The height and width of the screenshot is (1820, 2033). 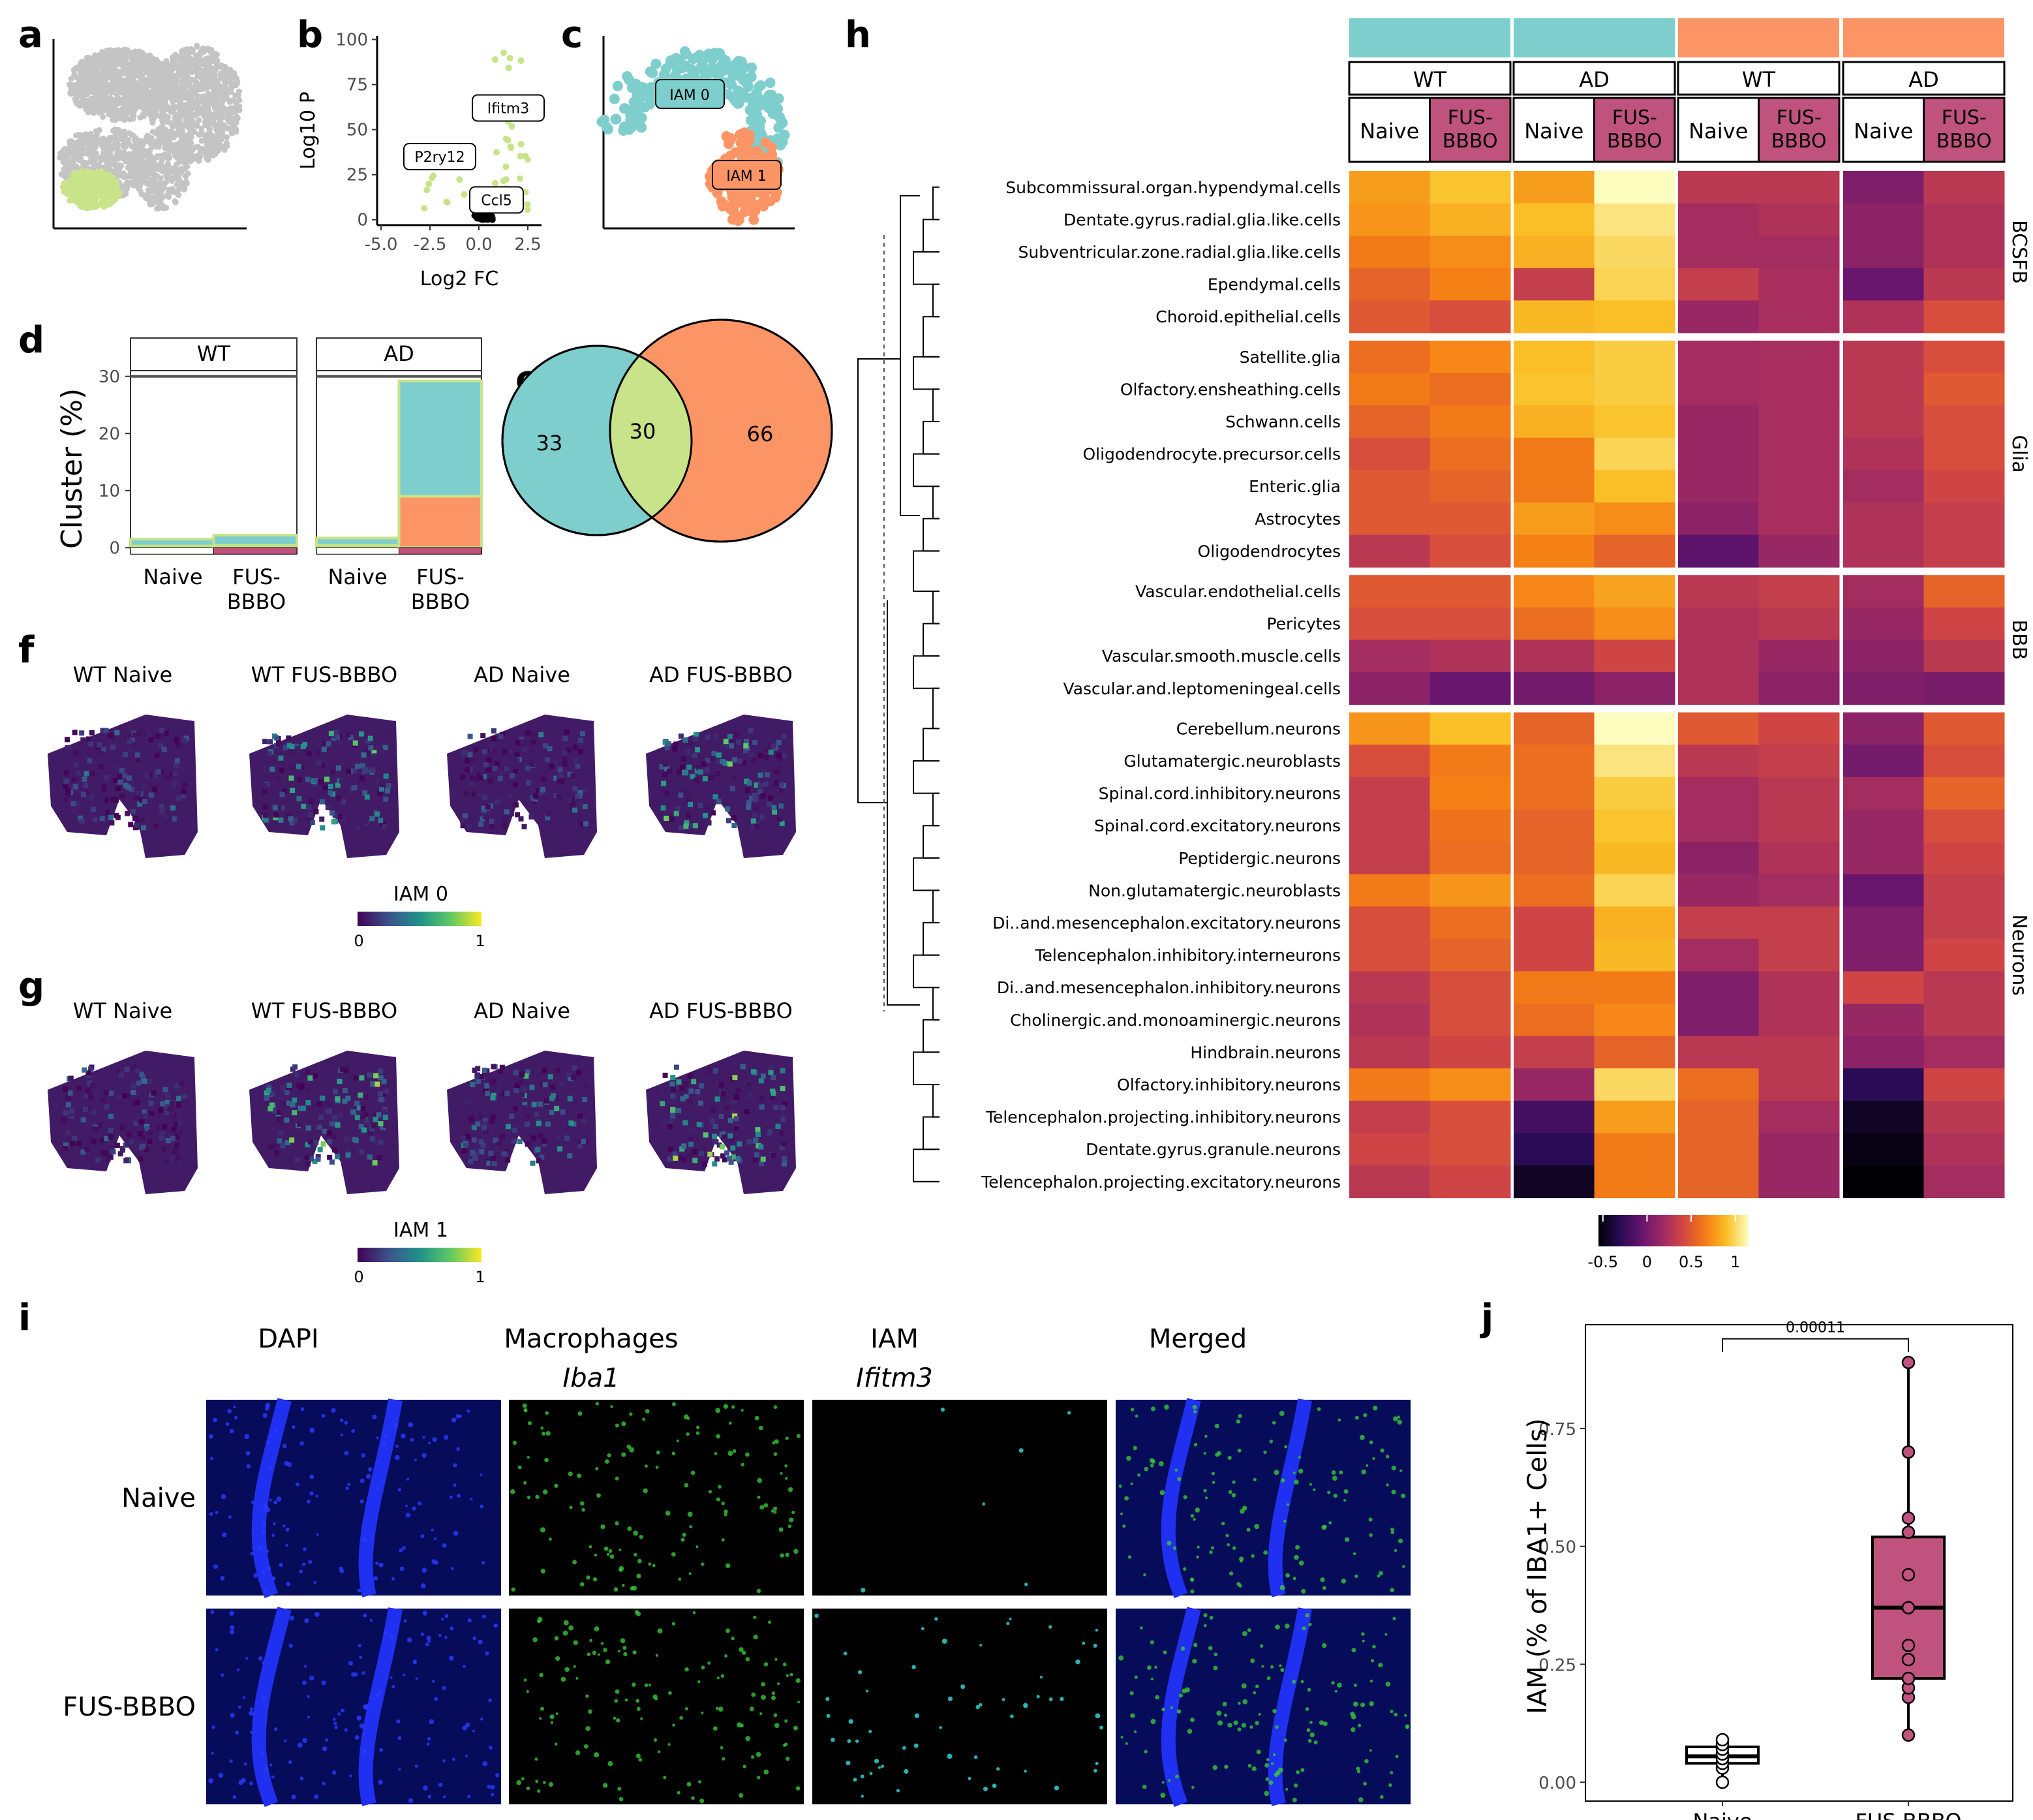 I want to click on legend-min: 0, so click(x=358, y=1277).